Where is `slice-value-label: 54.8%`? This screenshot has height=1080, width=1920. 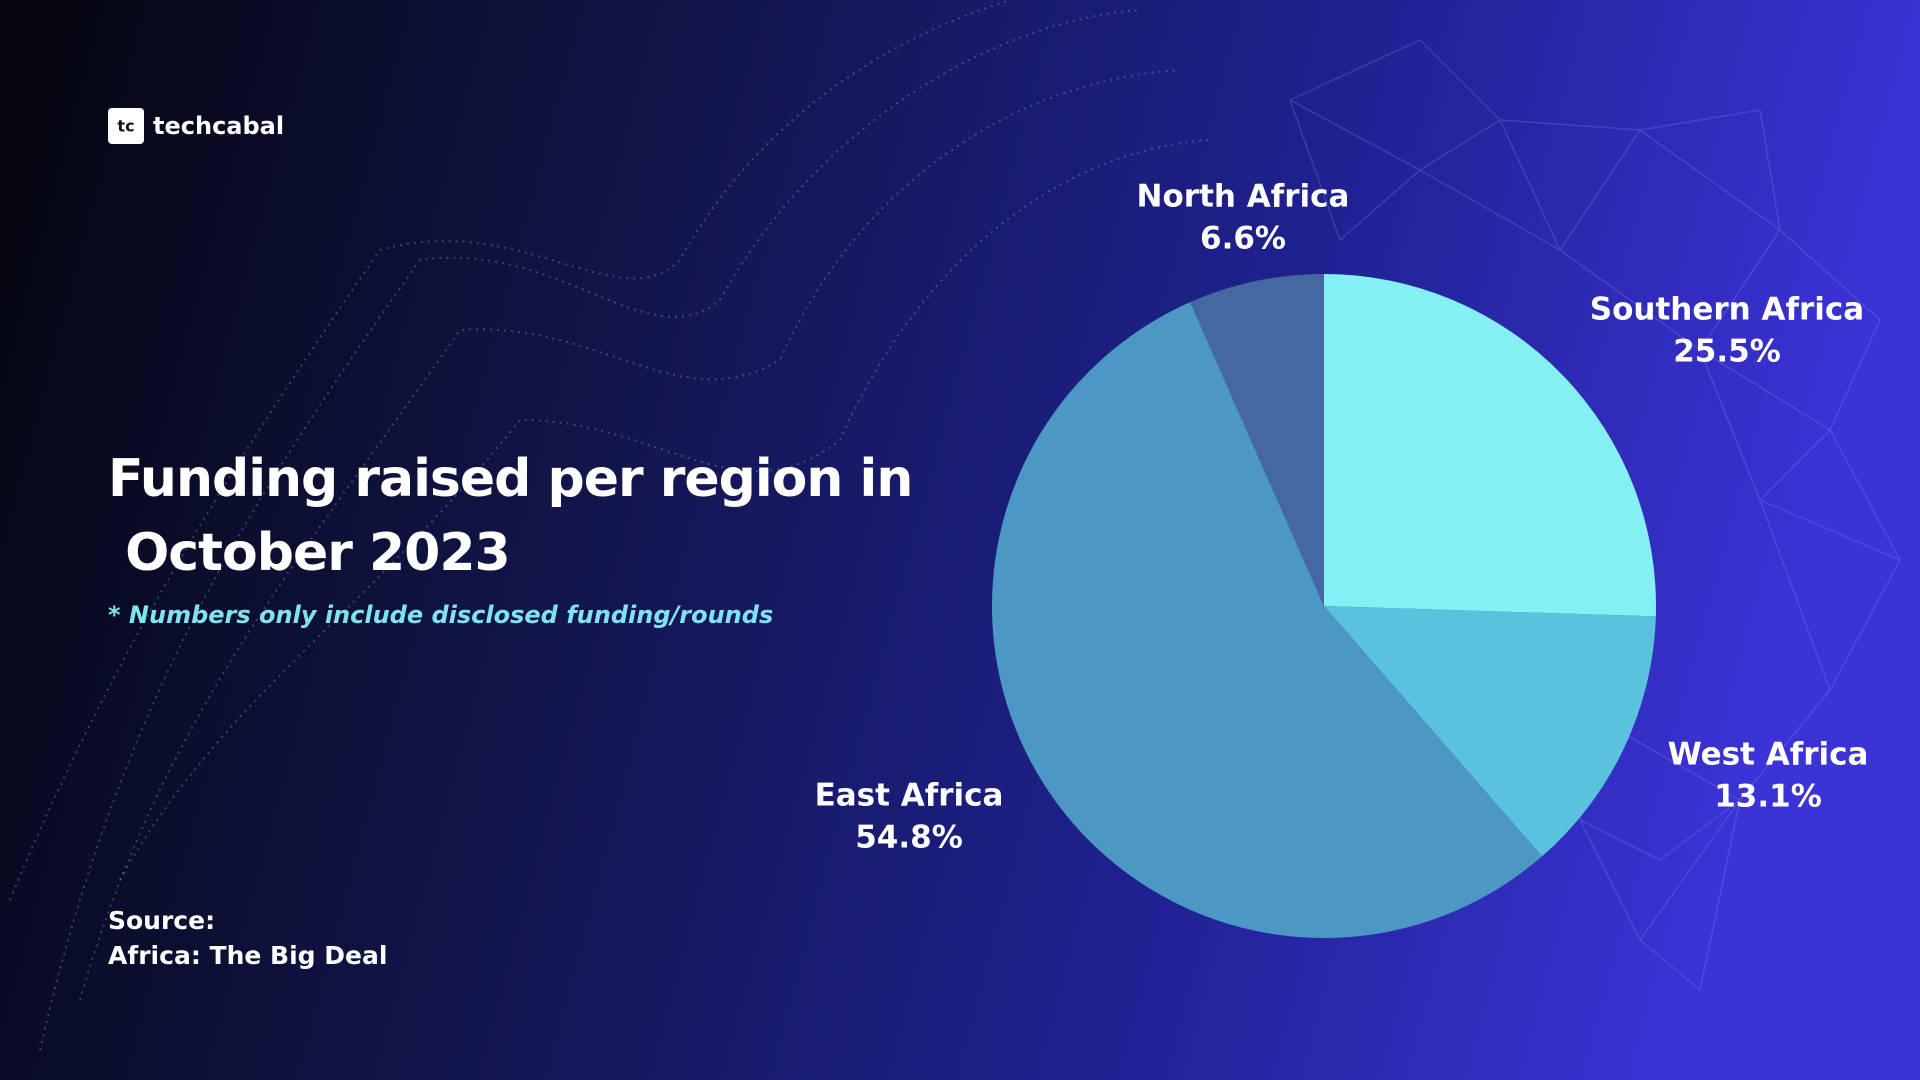 slice-value-label: 54.8% is located at coordinates (909, 838).